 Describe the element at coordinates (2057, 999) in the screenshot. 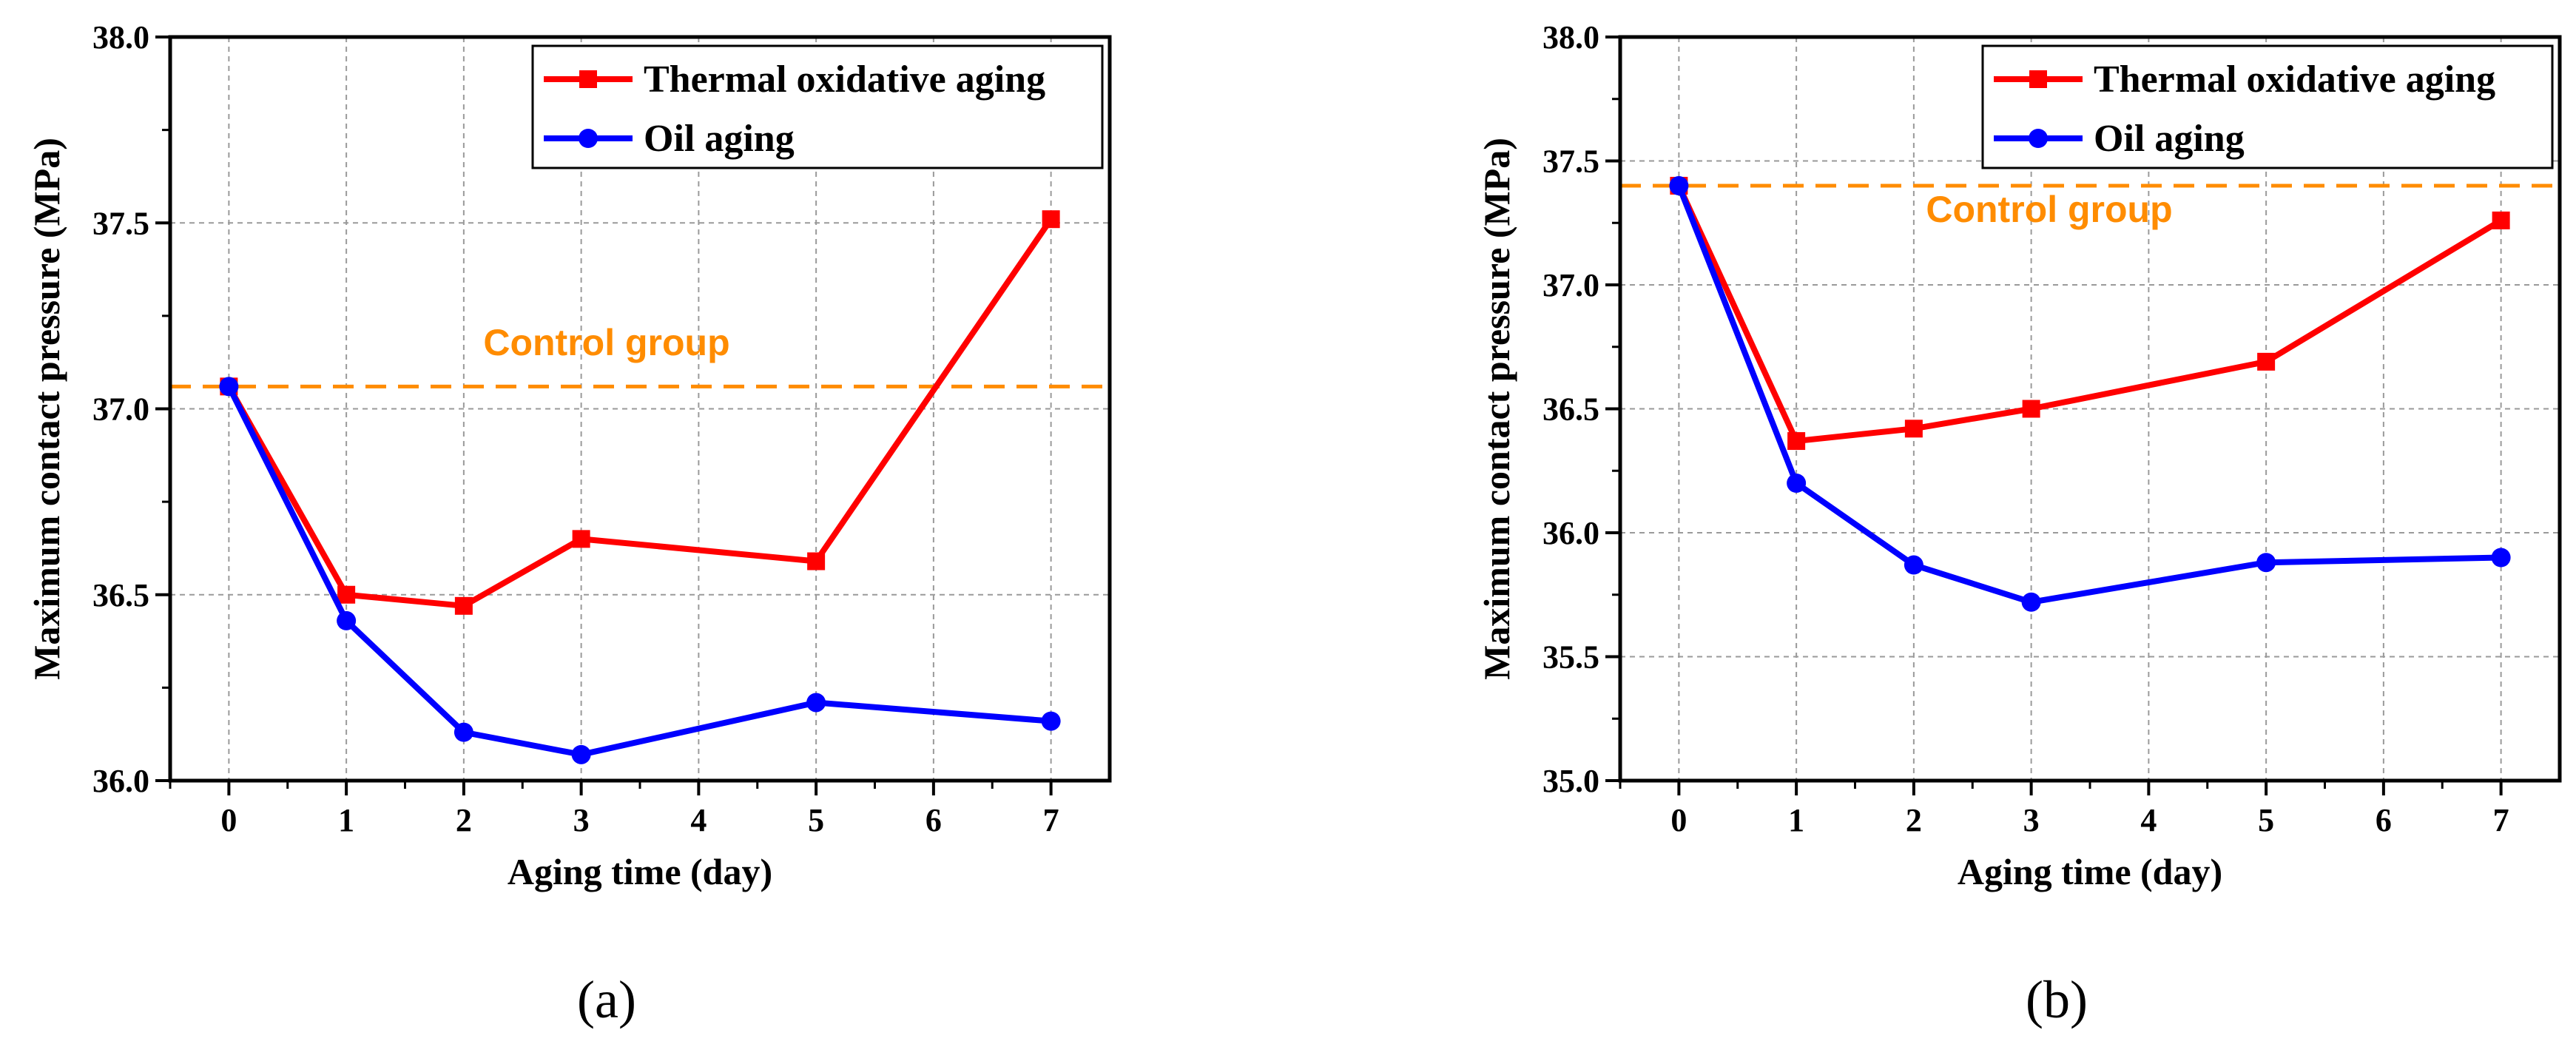

I see `panel-label: (b)` at that location.